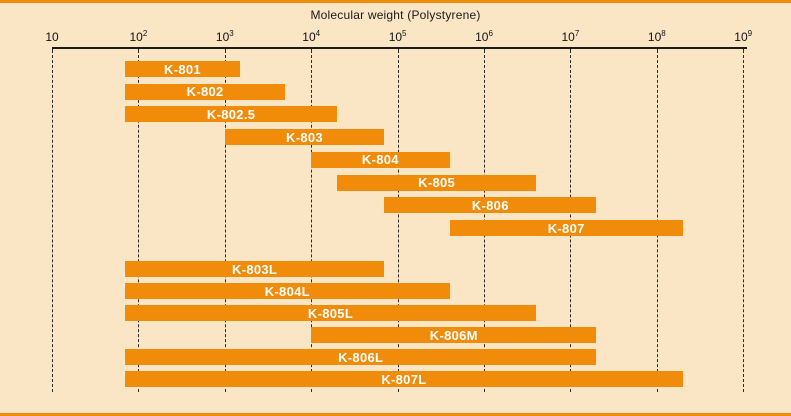 Image resolution: width=791 pixels, height=416 pixels. I want to click on bar-label: K-803, so click(304, 137).